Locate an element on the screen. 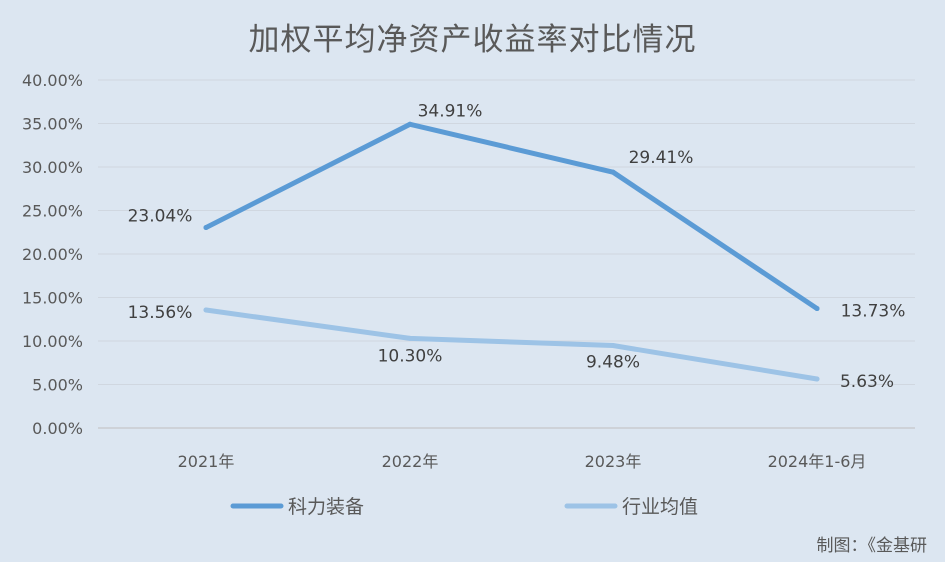  data-label: 5.63% is located at coordinates (867, 382).